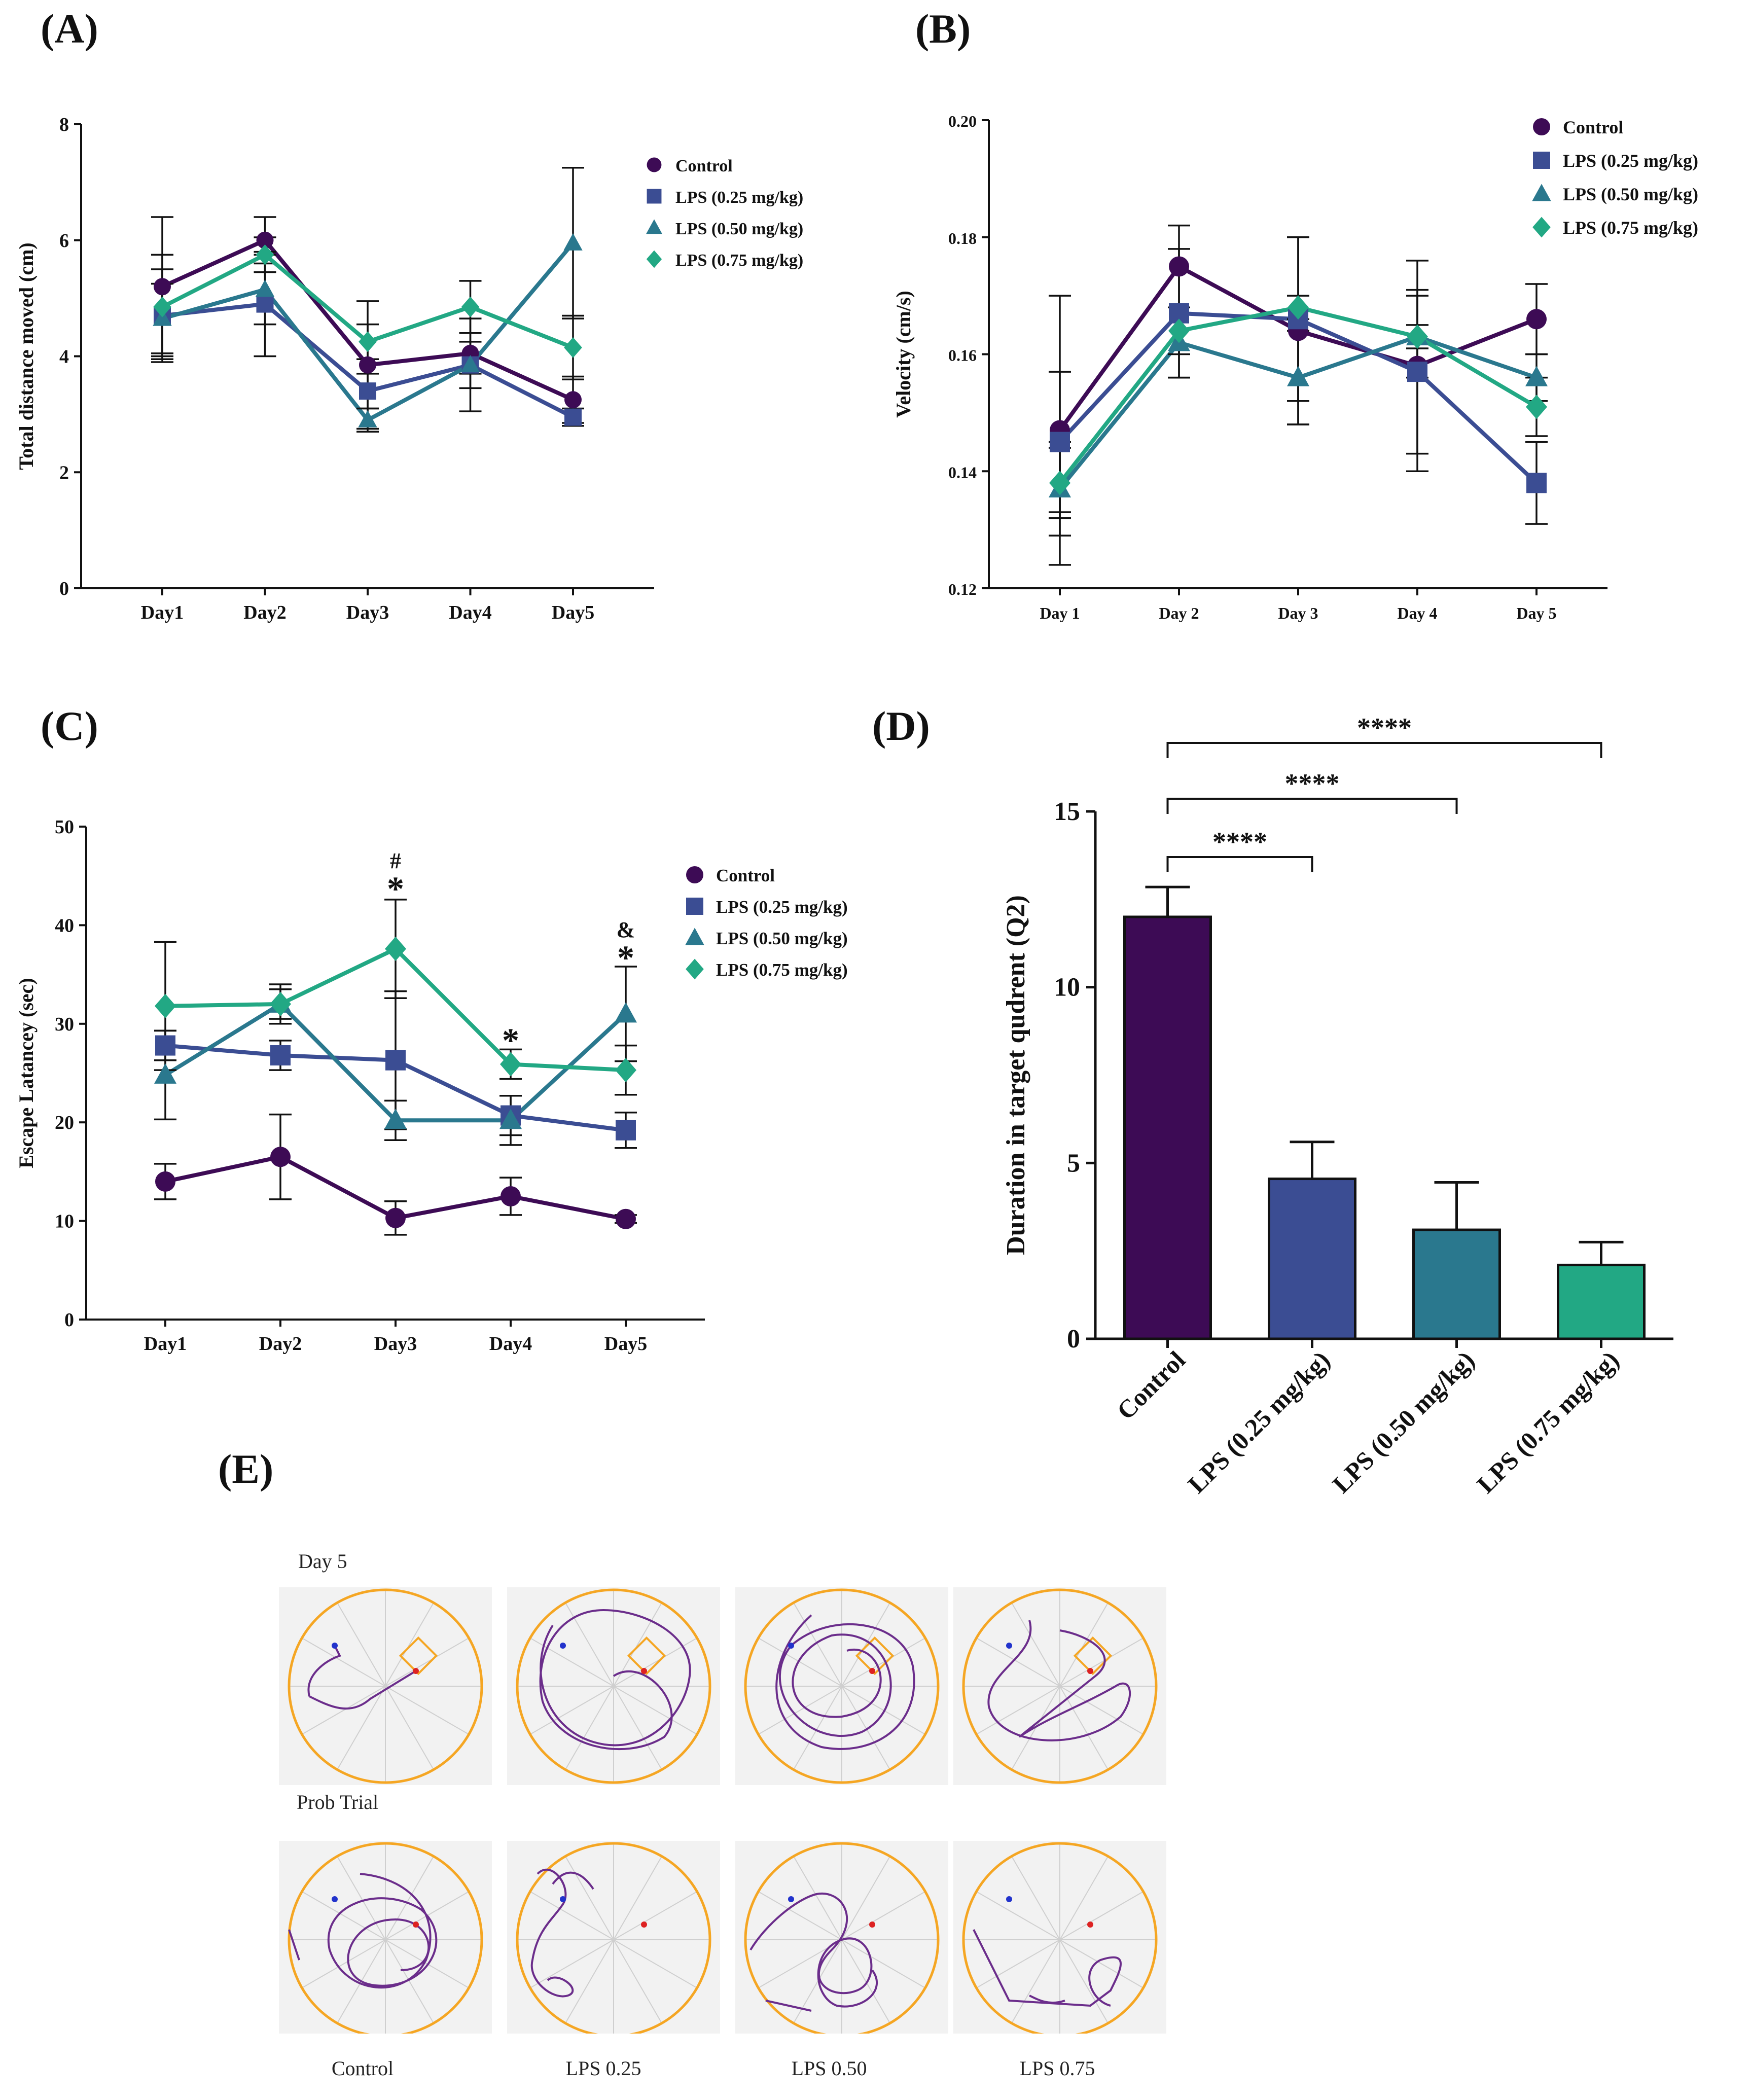 Image resolution: width=1751 pixels, height=2100 pixels. Describe the element at coordinates (368, 612) in the screenshot. I see `x-tick-label-day3: Day3` at that location.